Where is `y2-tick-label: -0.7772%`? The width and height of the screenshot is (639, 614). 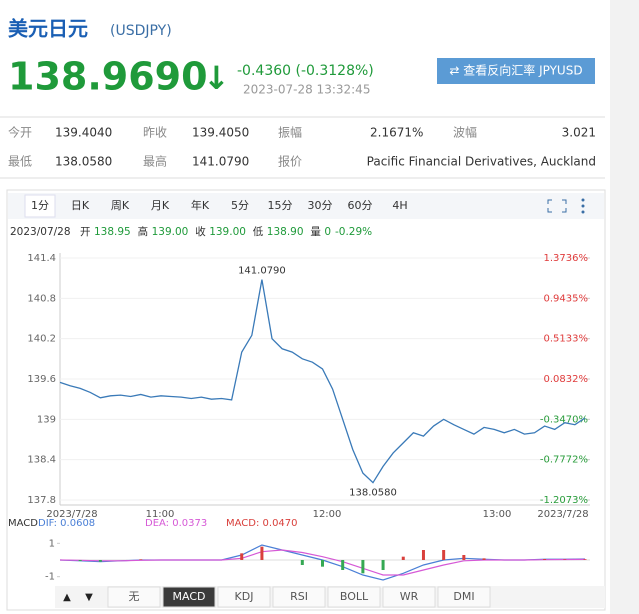
y2-tick-label: -0.7772% is located at coordinates (564, 460).